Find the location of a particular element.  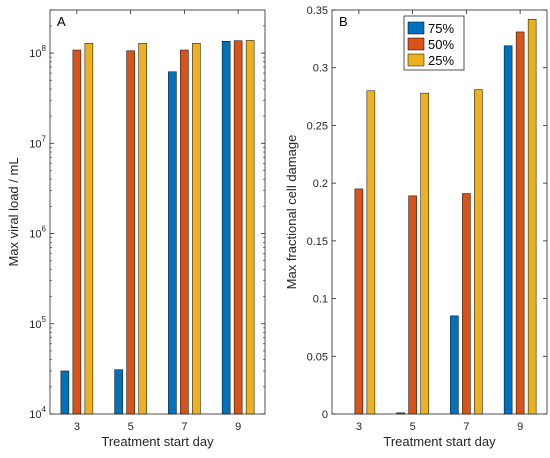

panel-tag: B is located at coordinates (343, 21).